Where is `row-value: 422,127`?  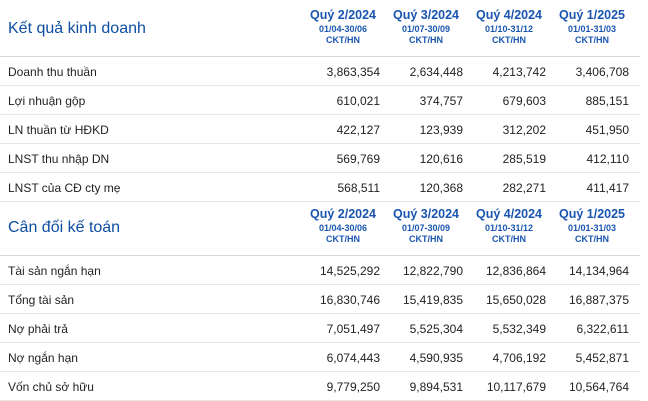
row-value: 422,127 is located at coordinates (358, 130).